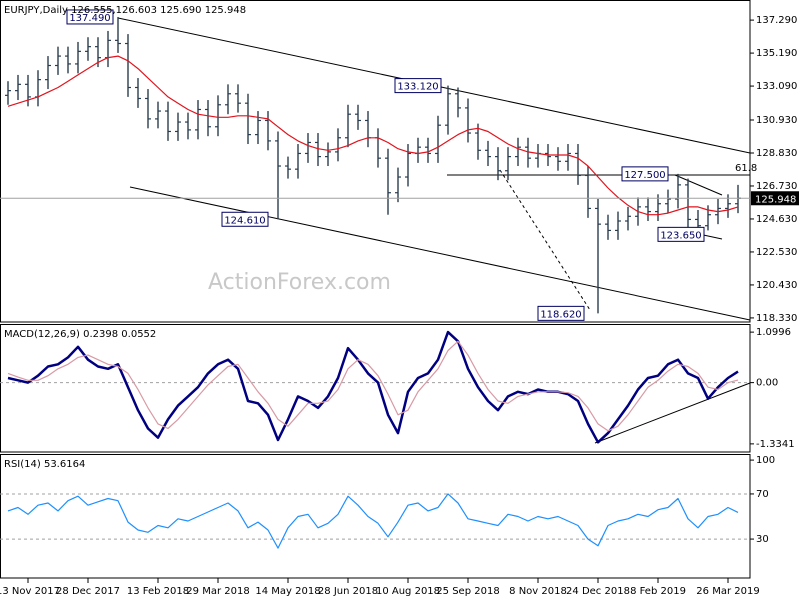 The height and width of the screenshot is (600, 800). Describe the element at coordinates (287, 591) in the screenshot. I see `x-tick-label: 14 May 2018` at that location.